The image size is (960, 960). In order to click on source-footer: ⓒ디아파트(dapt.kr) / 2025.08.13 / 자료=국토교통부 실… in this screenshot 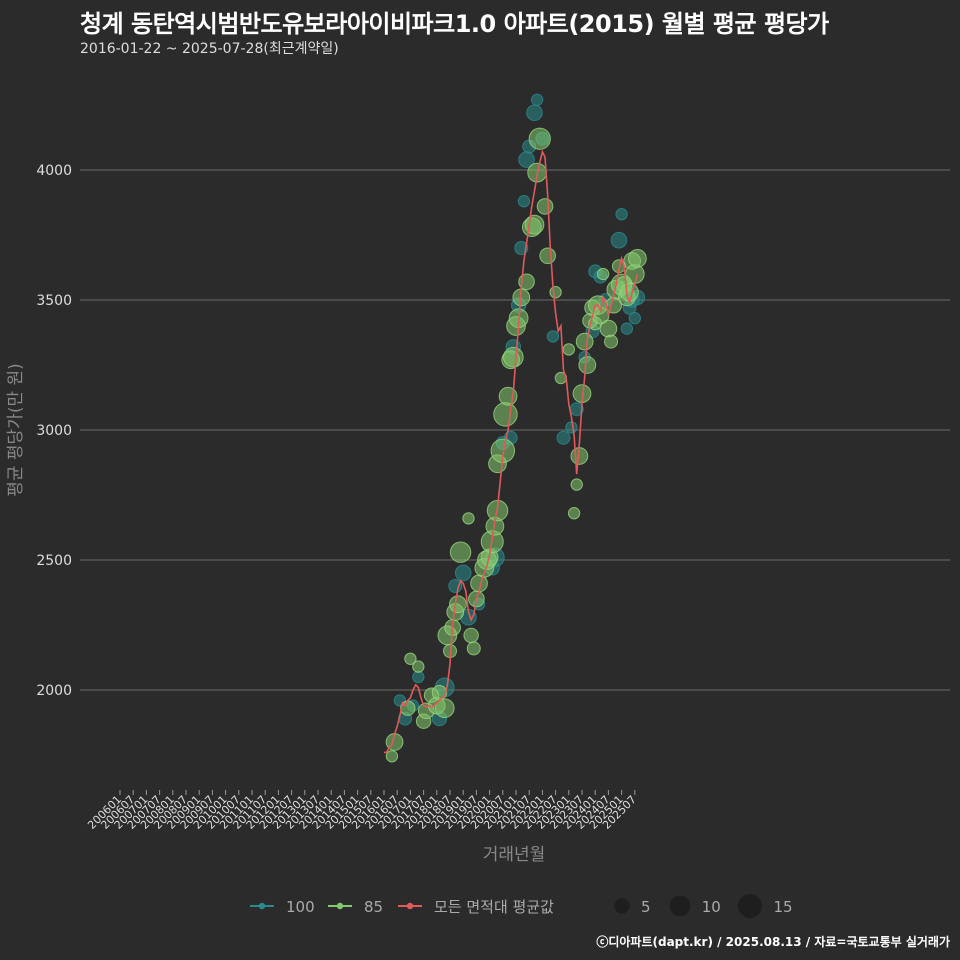, I will do `click(773, 942)`.